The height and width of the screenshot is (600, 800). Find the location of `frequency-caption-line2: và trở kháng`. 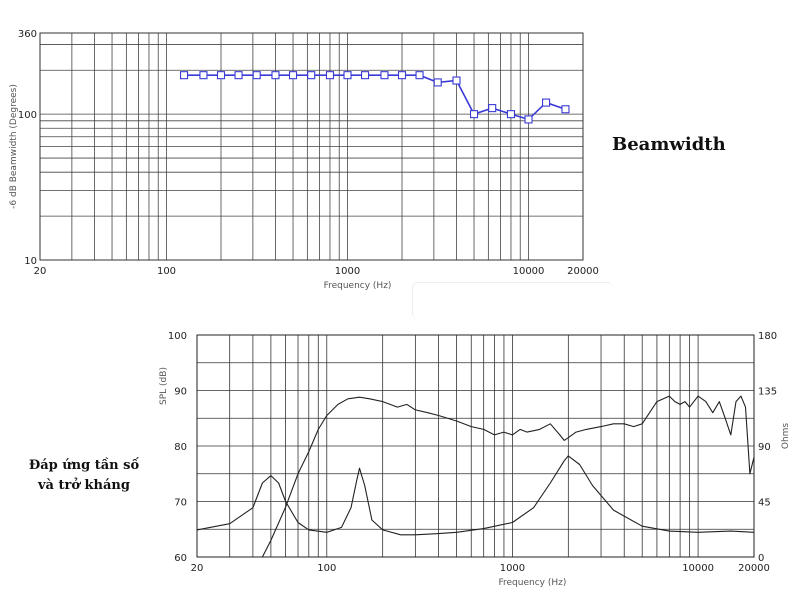

frequency-caption-line2: và trở kháng is located at coordinates (84, 485).